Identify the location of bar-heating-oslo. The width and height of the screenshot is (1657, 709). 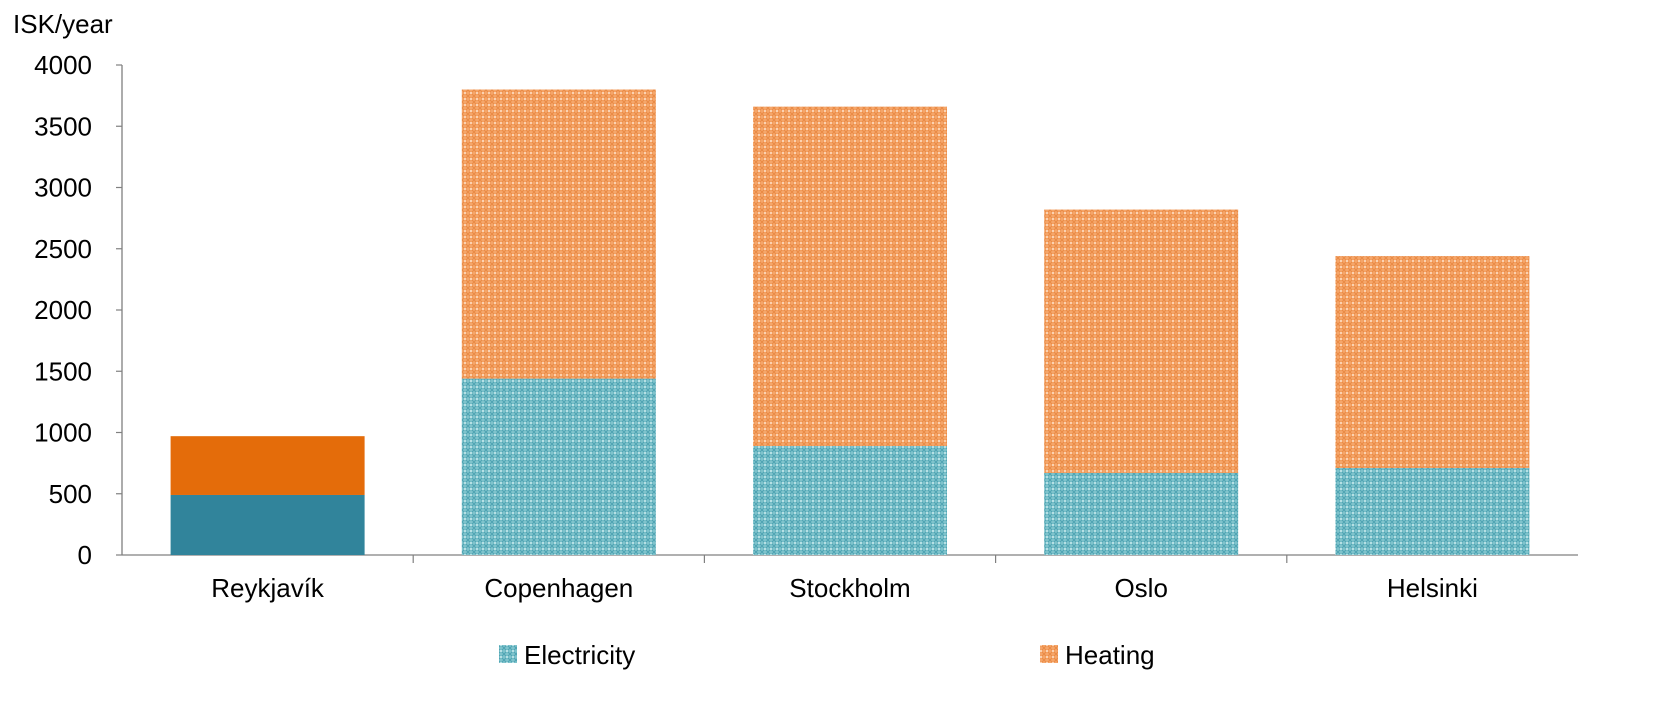
(1141, 341).